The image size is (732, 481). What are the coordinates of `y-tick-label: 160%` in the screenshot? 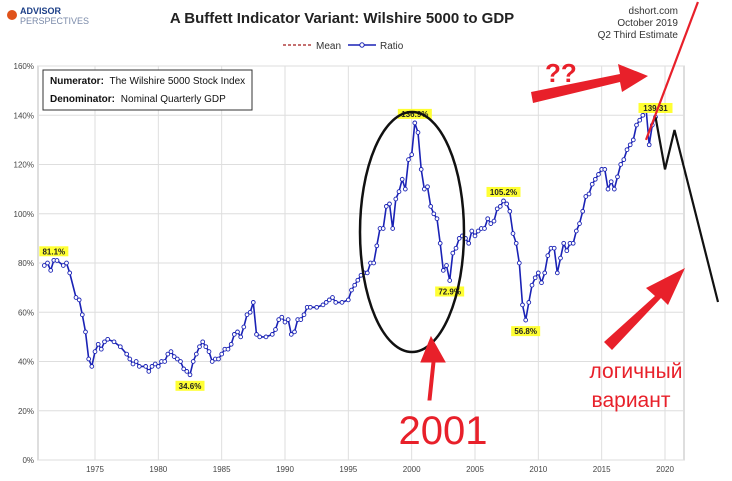 It's located at (24, 66).